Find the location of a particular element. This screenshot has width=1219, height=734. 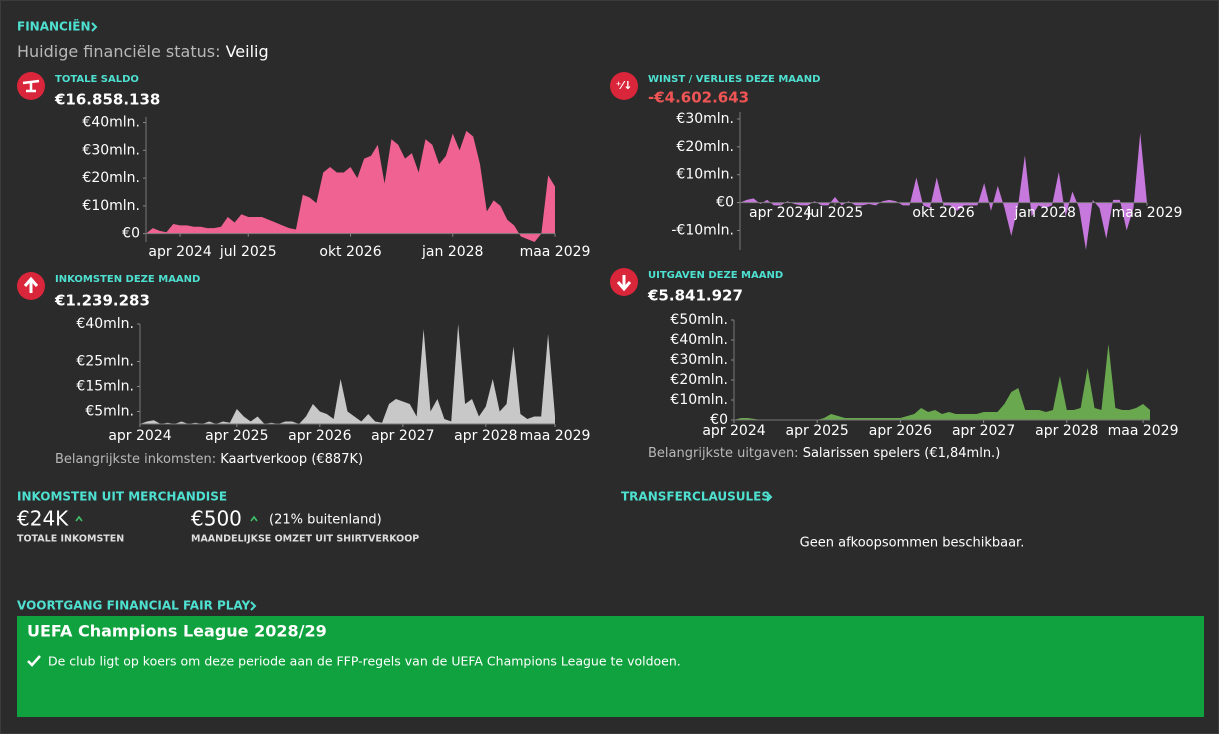

icon is located at coordinates (624, 86).